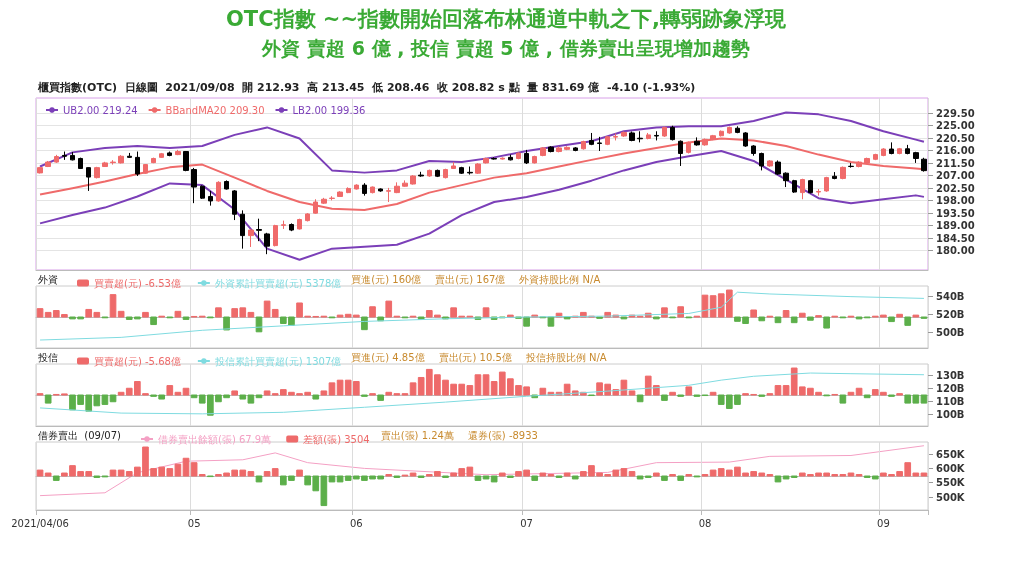 The image size is (1012, 566). What do you see at coordinates (950, 414) in the screenshot?
I see `y-tick-label: 100B` at bounding box center [950, 414].